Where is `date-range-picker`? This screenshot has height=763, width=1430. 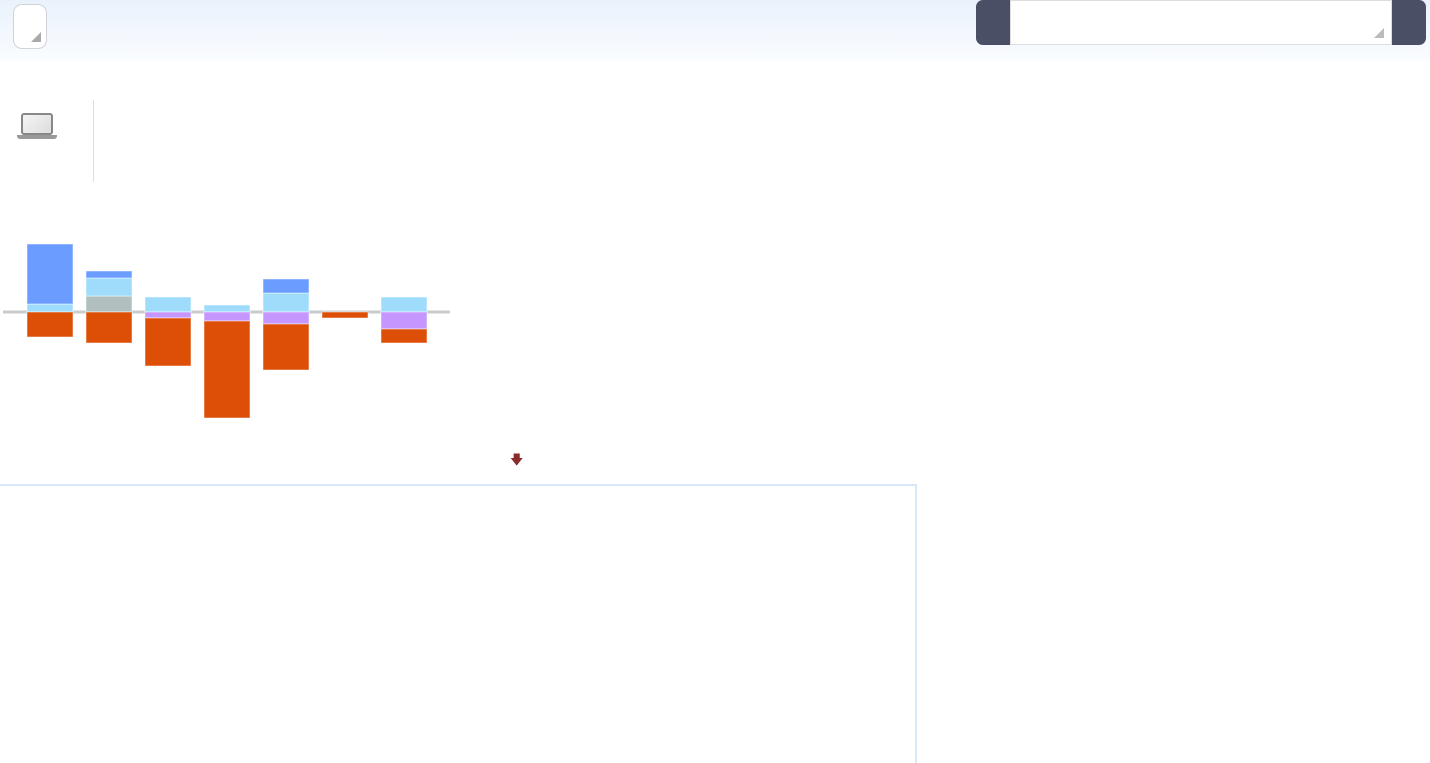 date-range-picker is located at coordinates (1201, 22).